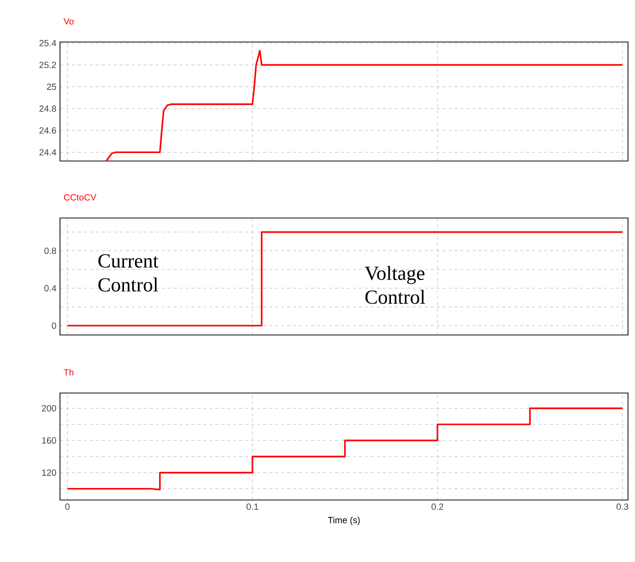  What do you see at coordinates (128, 273) in the screenshot?
I see `annotation: Current Control` at bounding box center [128, 273].